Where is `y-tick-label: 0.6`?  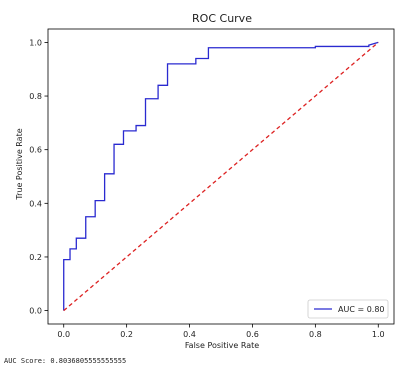 y-tick-label: 0.6 is located at coordinates (35, 150).